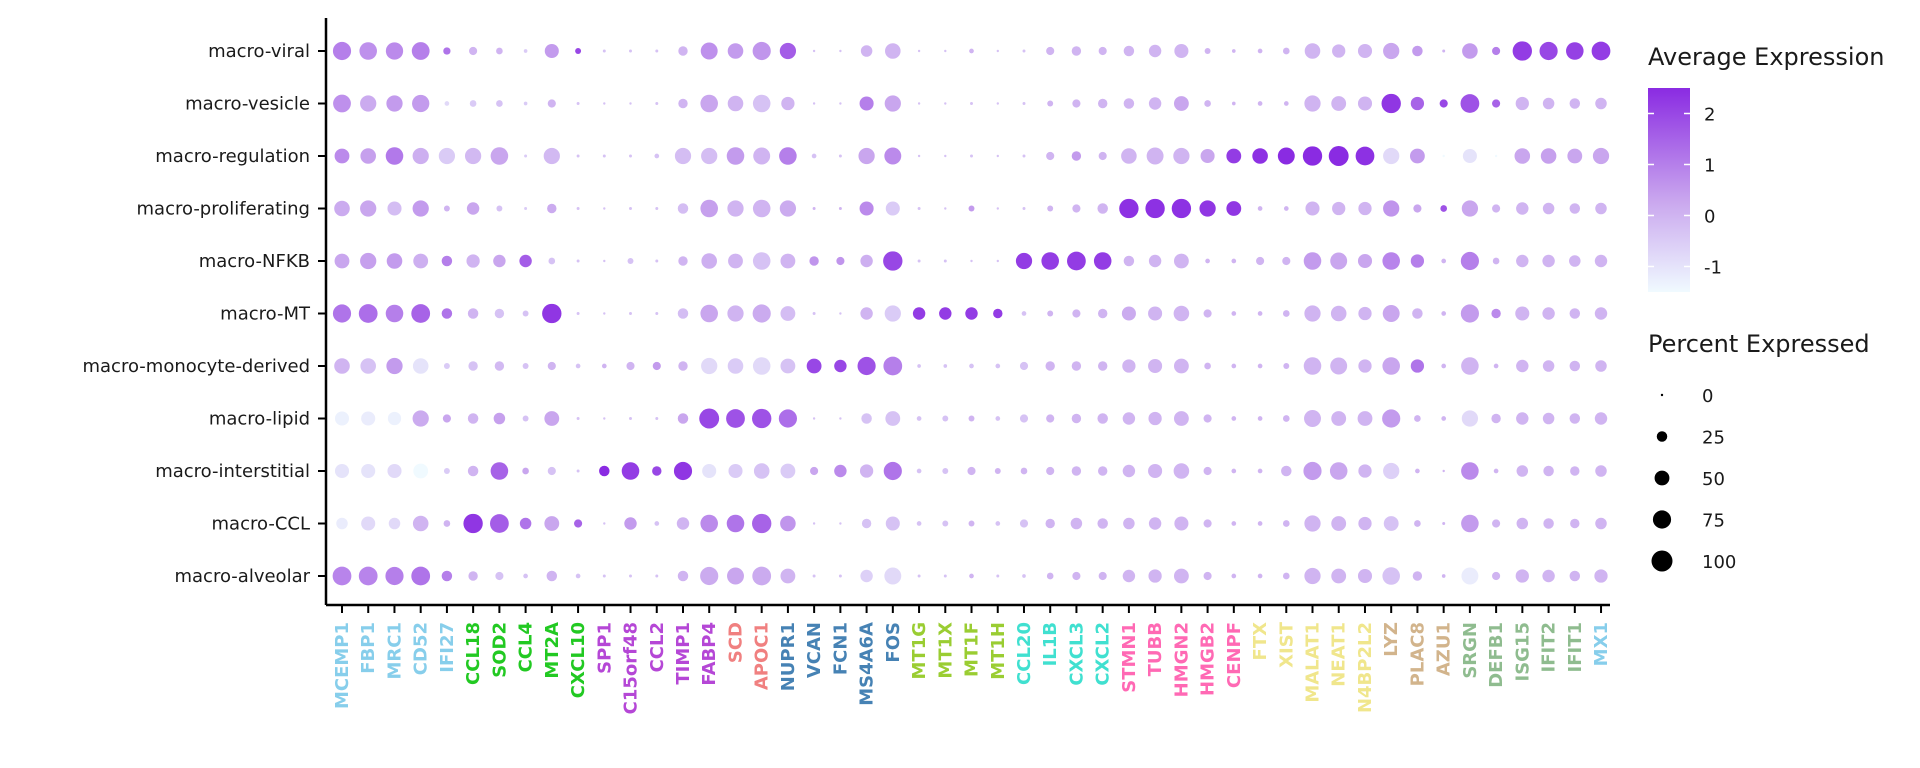 This screenshot has width=1920, height=768. What do you see at coordinates (1496, 471) in the screenshot?
I see `dot-macro-interstitial-DEFB1` at bounding box center [1496, 471].